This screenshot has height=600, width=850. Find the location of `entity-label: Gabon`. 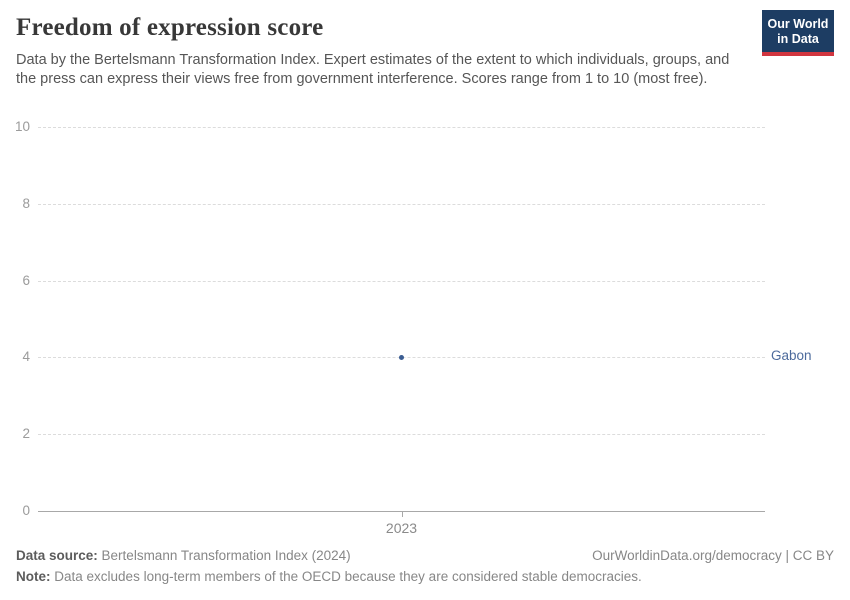

entity-label: Gabon is located at coordinates (791, 356).